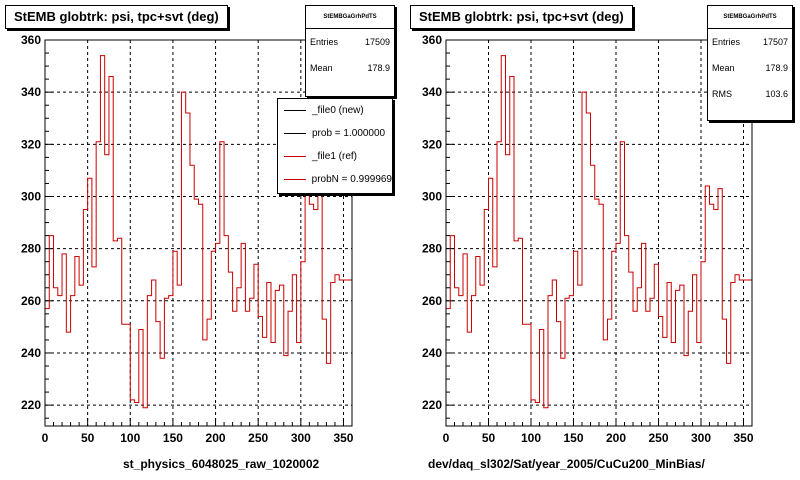  I want to click on legend-item-probn: probN = 0.999969, so click(335, 179).